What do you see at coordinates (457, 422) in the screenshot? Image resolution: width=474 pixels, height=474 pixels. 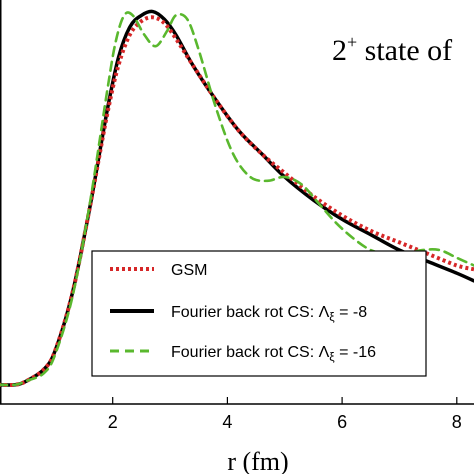 I see `x-tick-label-8: 8` at bounding box center [457, 422].